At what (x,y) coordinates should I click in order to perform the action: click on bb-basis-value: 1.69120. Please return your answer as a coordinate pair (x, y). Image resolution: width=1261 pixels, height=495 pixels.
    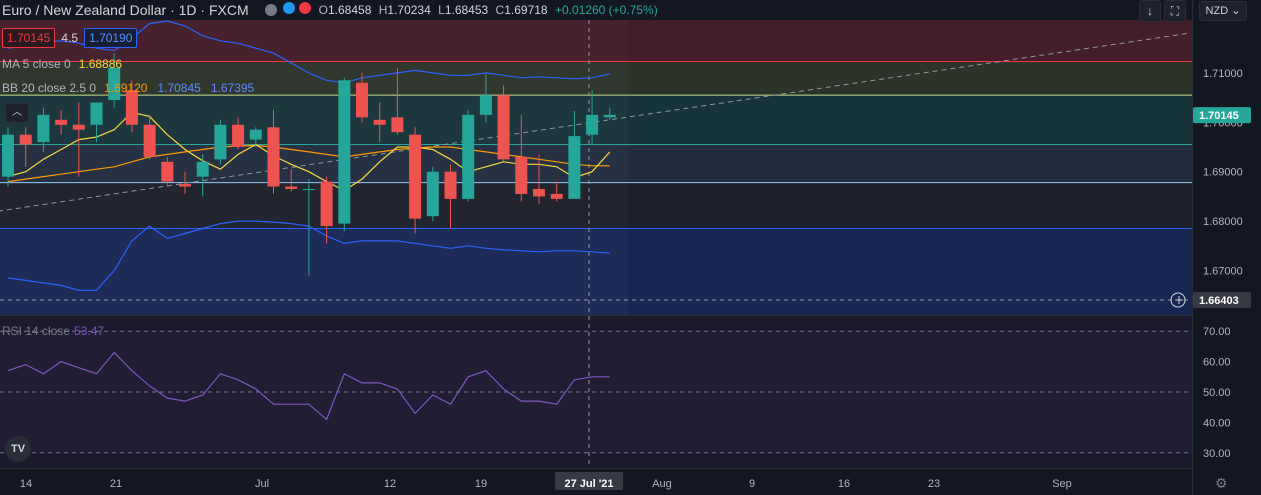
    Looking at the image, I should click on (126, 88).